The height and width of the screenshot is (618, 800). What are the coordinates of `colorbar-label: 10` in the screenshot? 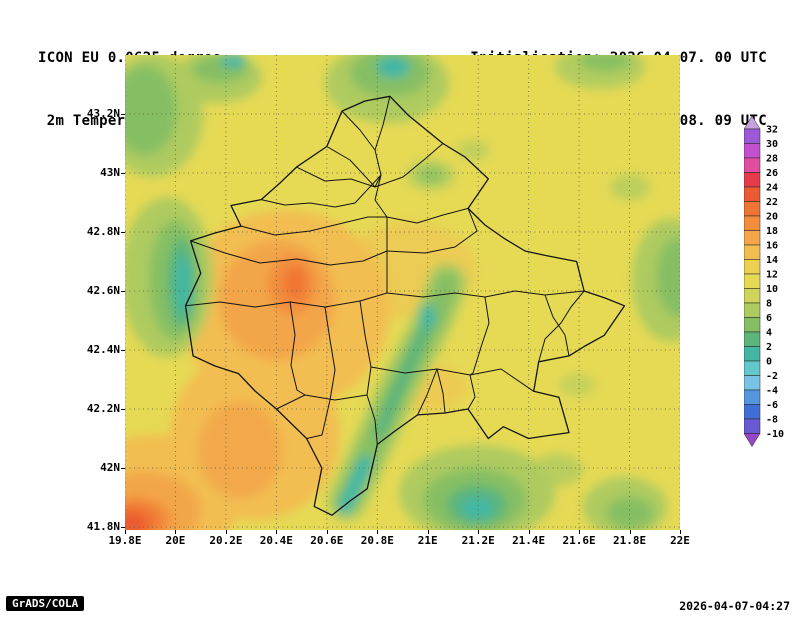 It's located at (772, 289).